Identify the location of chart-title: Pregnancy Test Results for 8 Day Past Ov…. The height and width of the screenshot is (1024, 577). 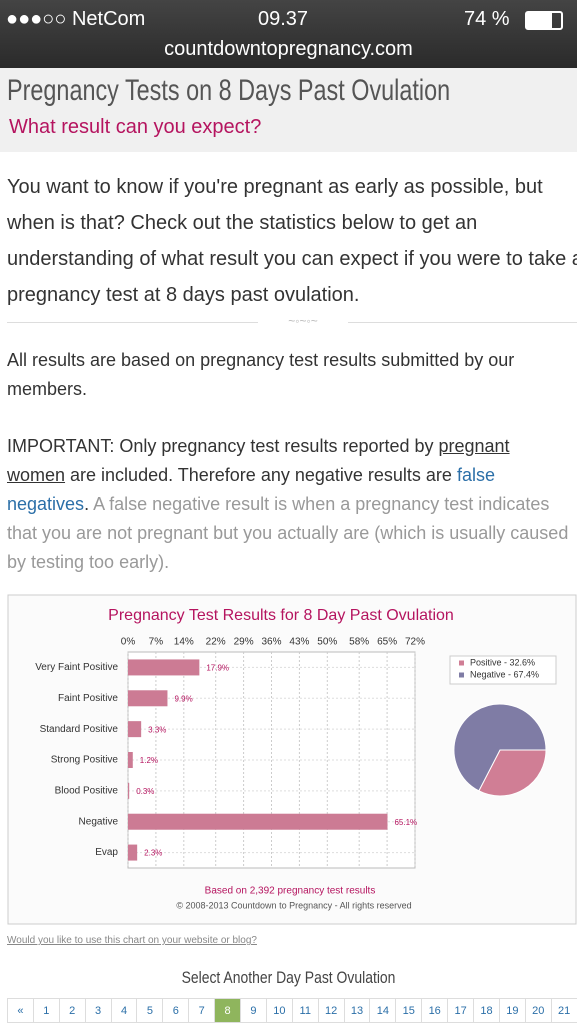
(281, 615).